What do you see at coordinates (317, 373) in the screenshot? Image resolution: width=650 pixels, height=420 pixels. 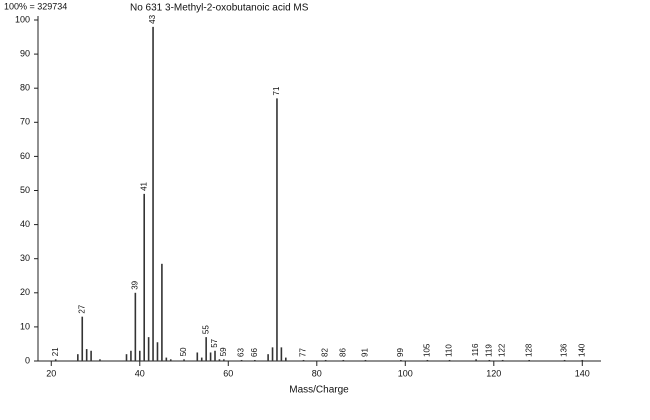 I see `x-tick-label: 80` at bounding box center [317, 373].